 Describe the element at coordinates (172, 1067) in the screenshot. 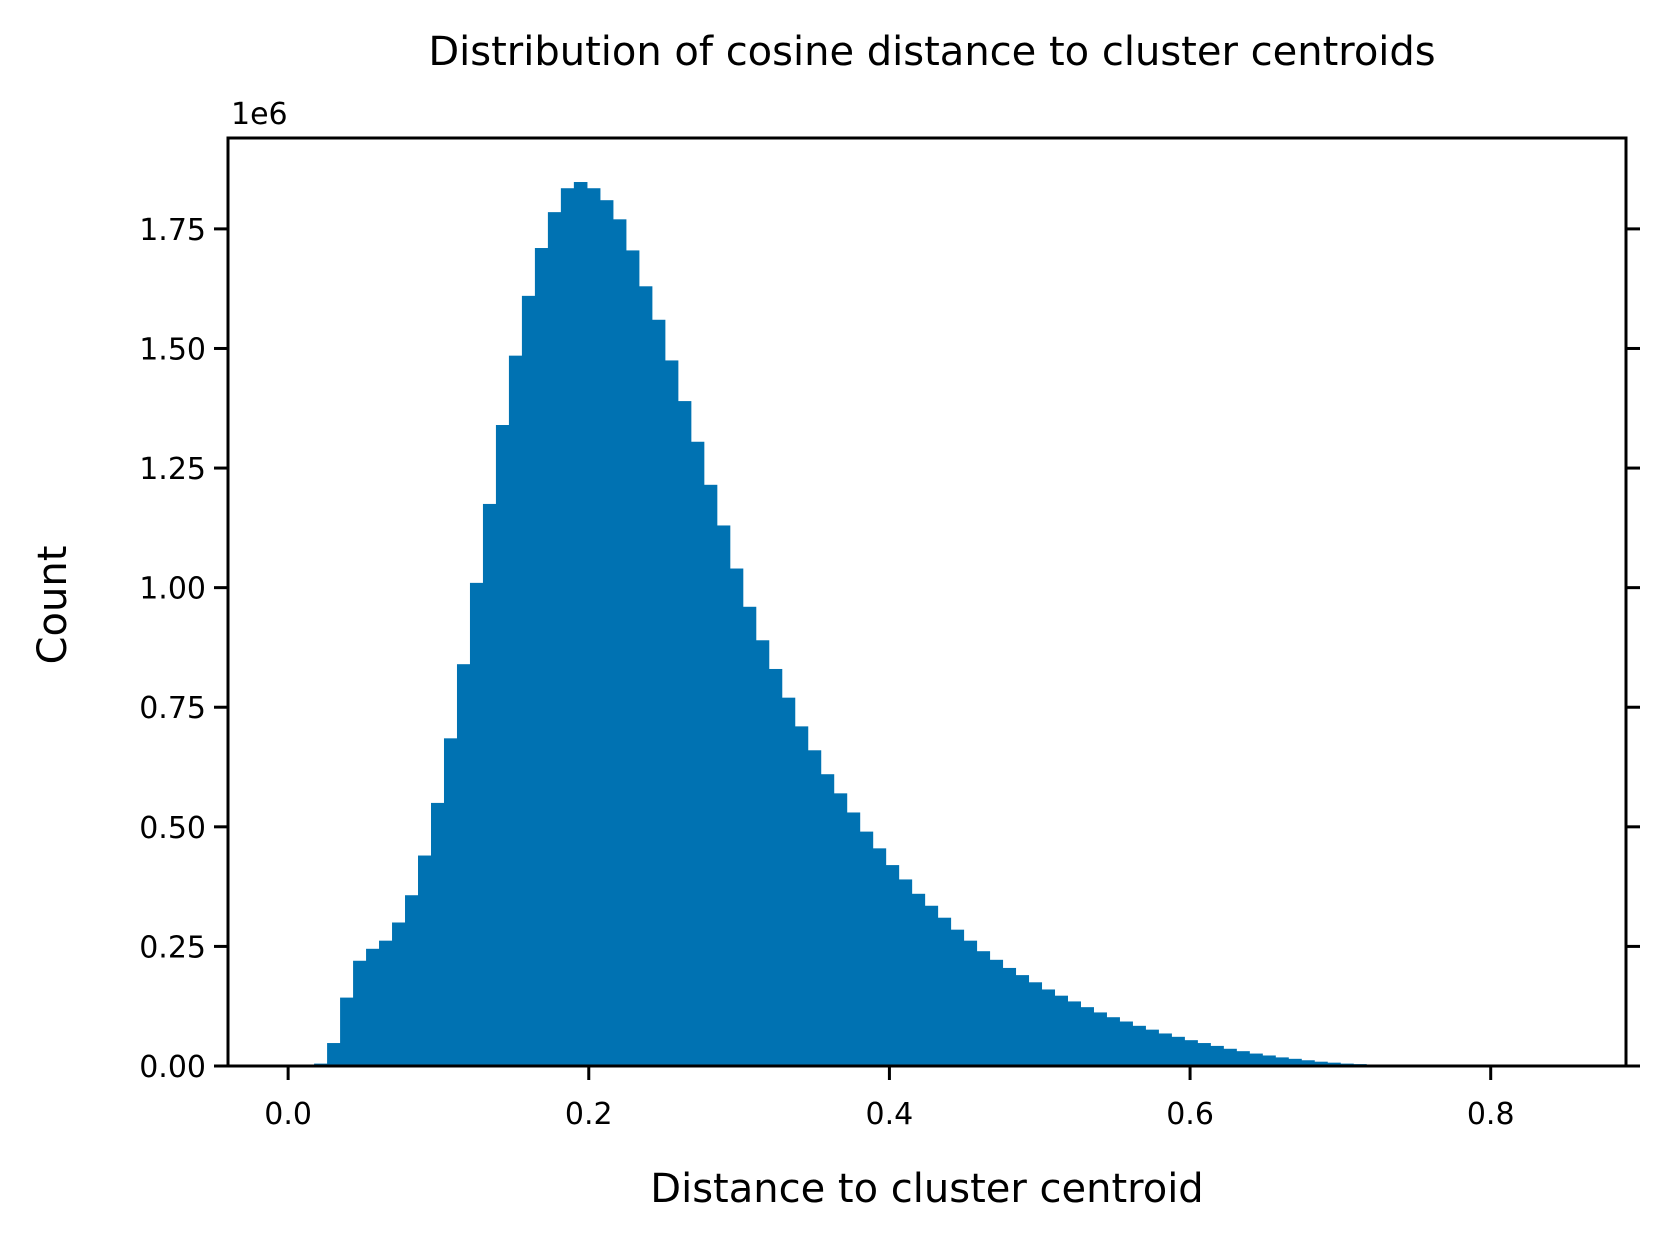

I see `y-tick-label: 0.00` at that location.